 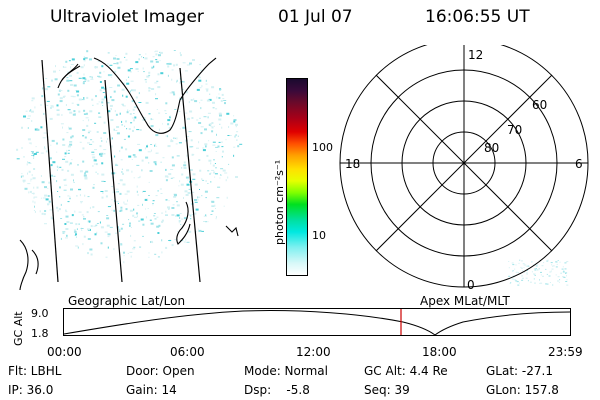 I want to click on door-status: Door: Open, so click(x=160, y=371).